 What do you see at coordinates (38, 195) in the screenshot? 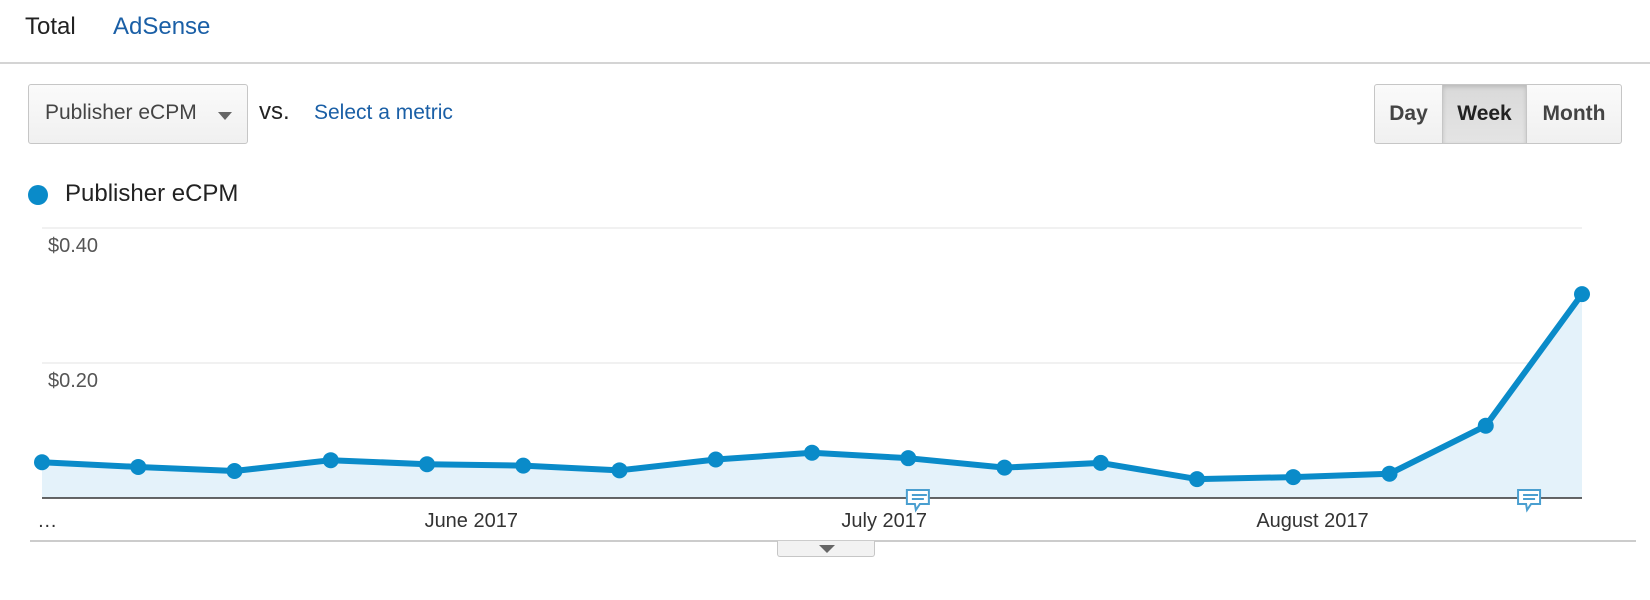
I see `legend-dot` at bounding box center [38, 195].